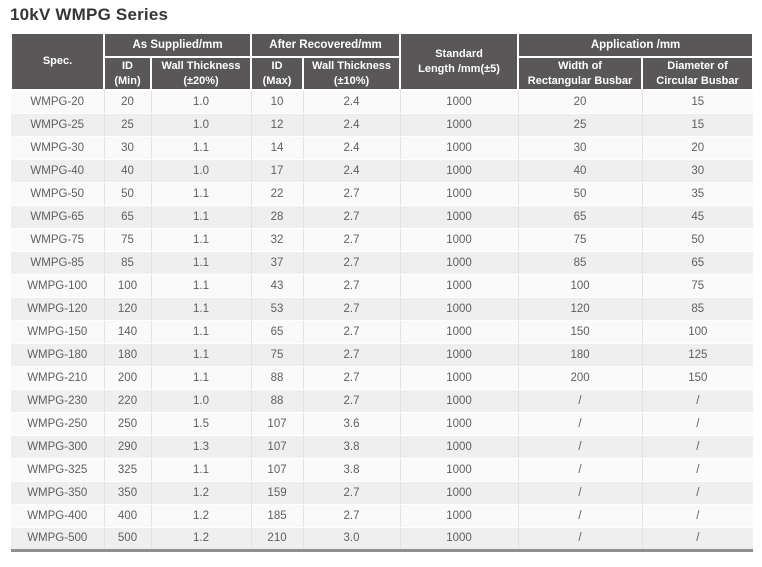  Describe the element at coordinates (57, 102) in the screenshot. I see `cell-spec: WMPG-20` at that location.